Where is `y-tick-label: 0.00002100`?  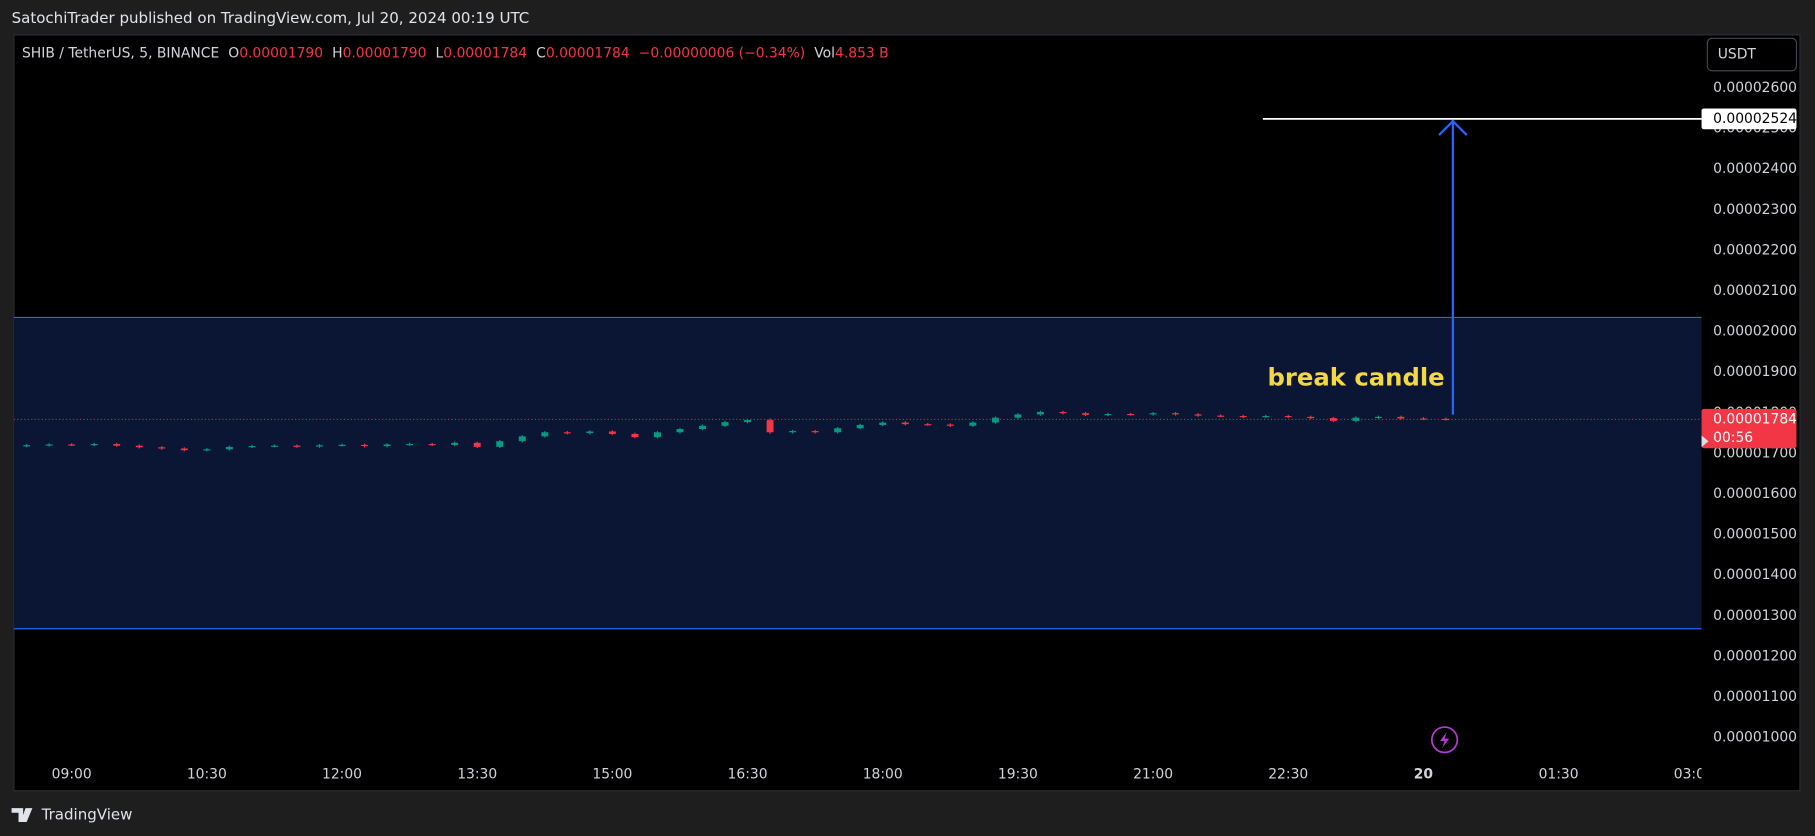 y-tick-label: 0.00002100 is located at coordinates (1755, 291).